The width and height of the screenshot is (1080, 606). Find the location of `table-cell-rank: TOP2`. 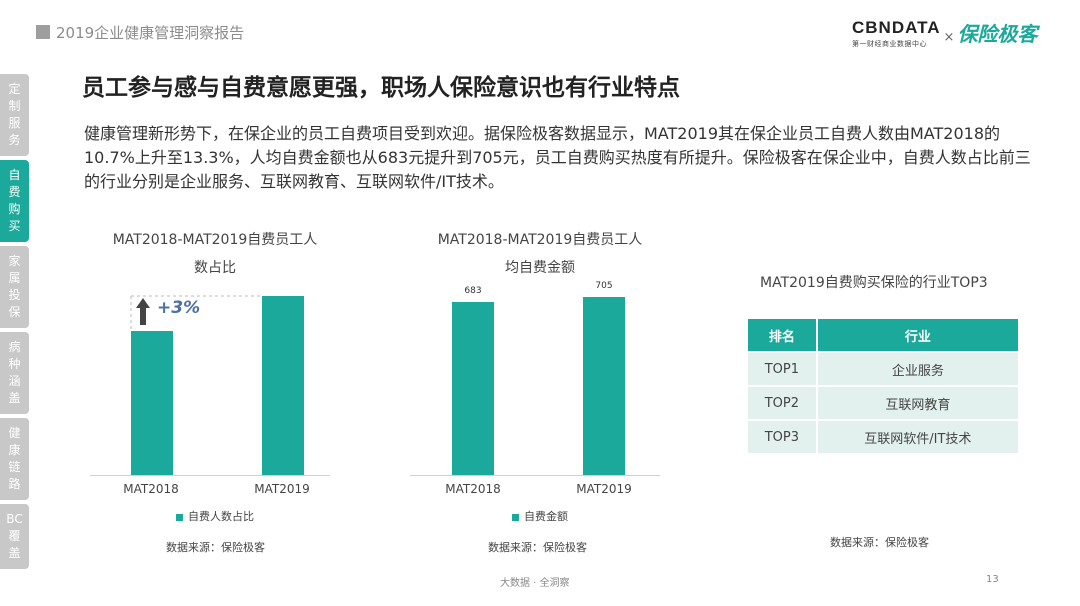

table-cell-rank: TOP2 is located at coordinates (783, 403).